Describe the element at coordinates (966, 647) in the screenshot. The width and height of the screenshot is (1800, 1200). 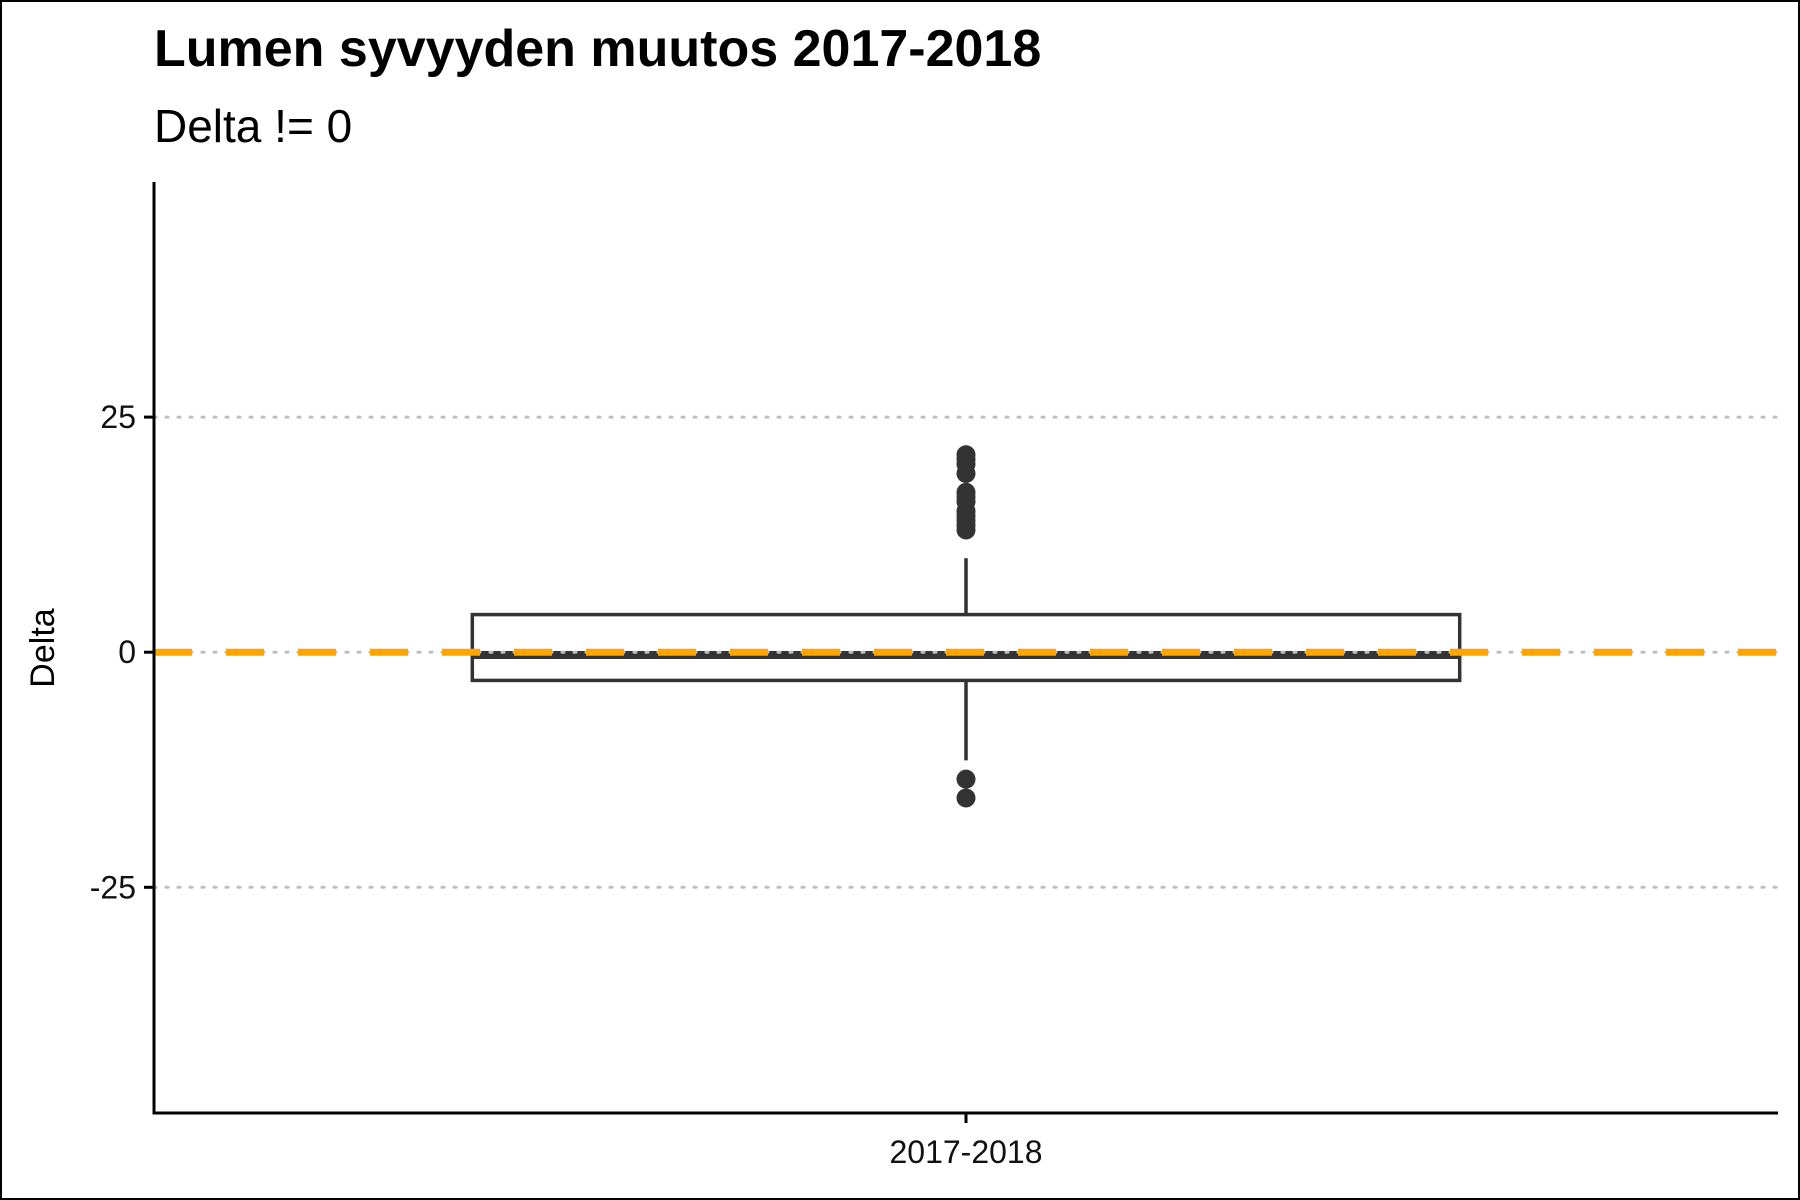
I see `box-iqr` at that location.